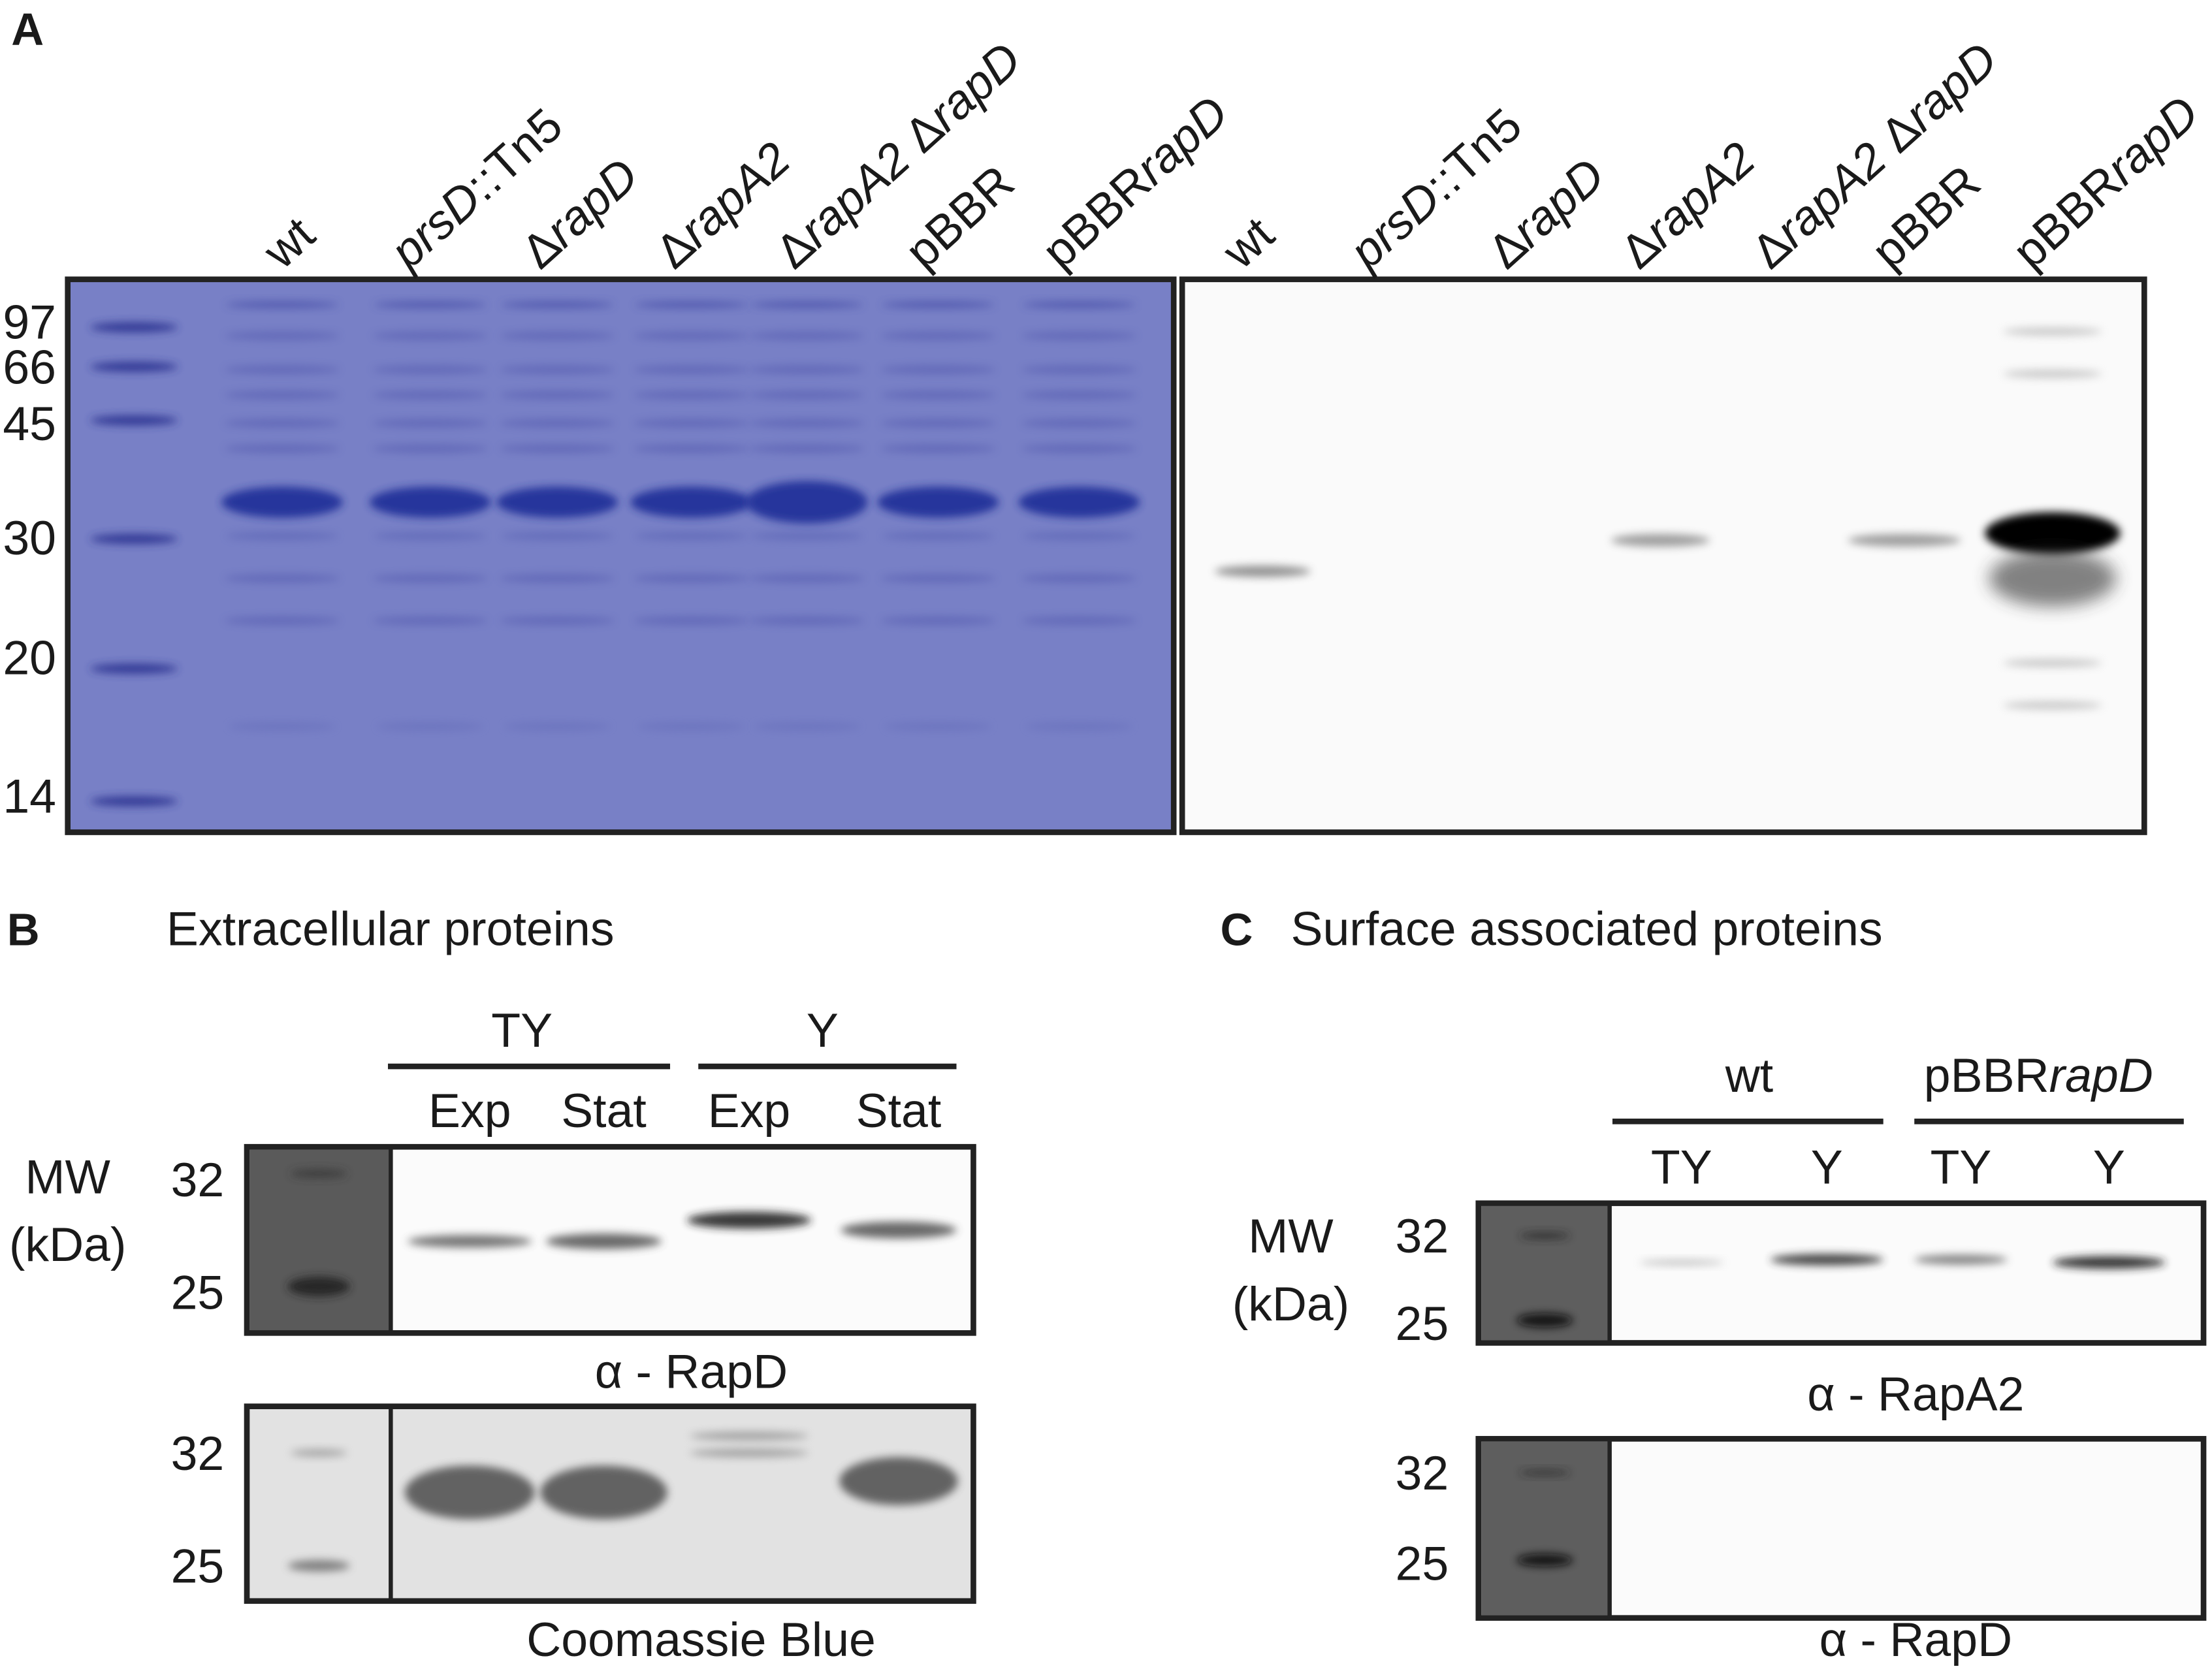  I want to click on marker-label: 20, so click(29, 658).